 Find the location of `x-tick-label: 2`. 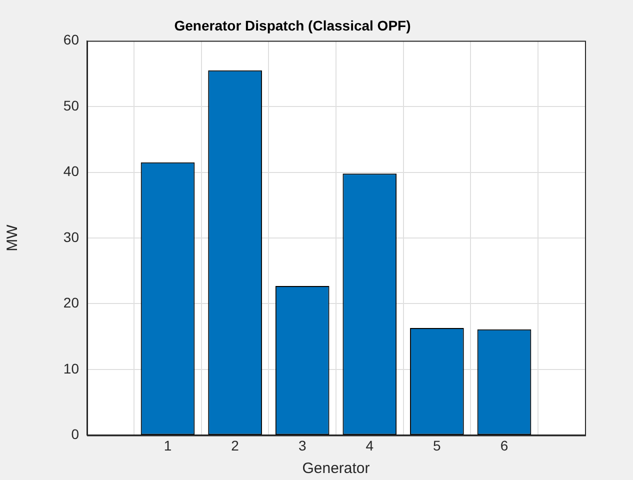

x-tick-label: 2 is located at coordinates (235, 445).